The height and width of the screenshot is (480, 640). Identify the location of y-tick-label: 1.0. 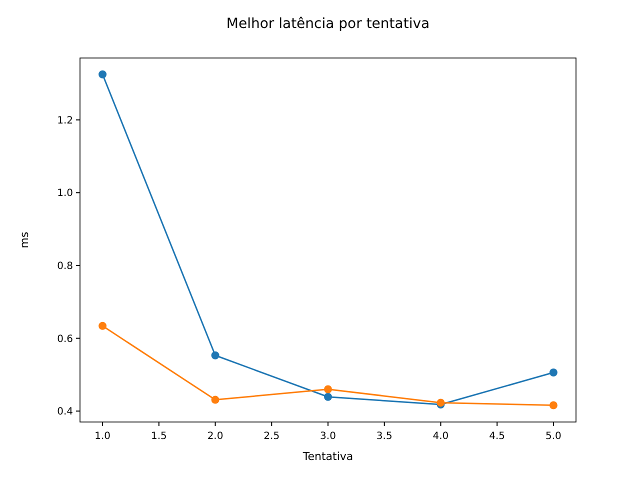
(65, 194).